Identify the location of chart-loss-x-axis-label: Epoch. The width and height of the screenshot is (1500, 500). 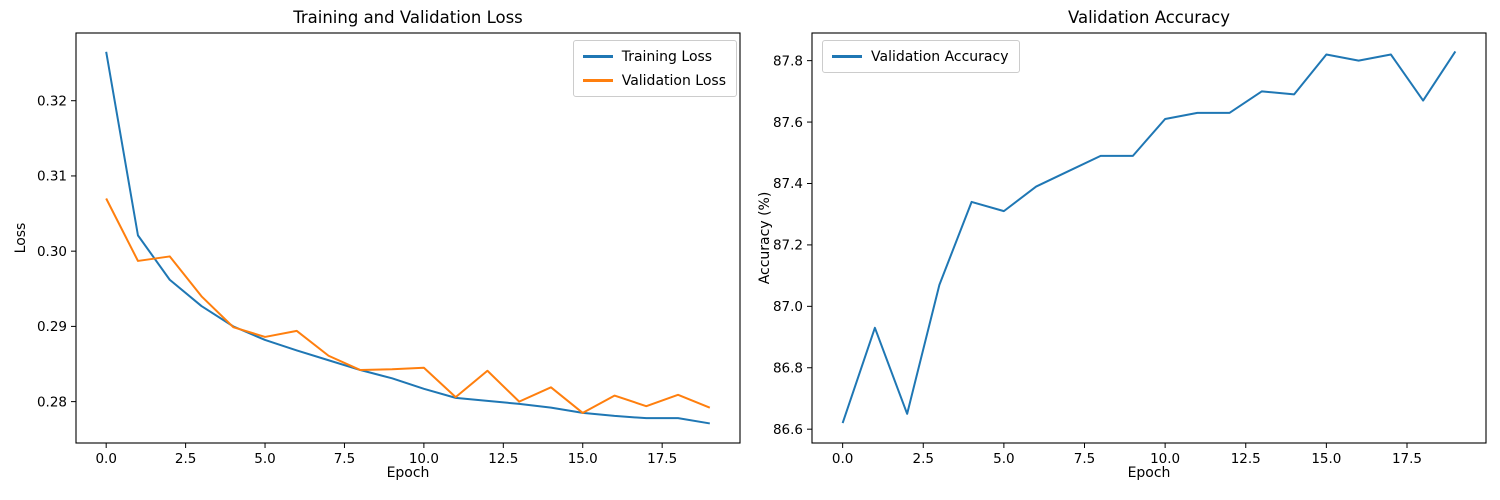
(408, 473).